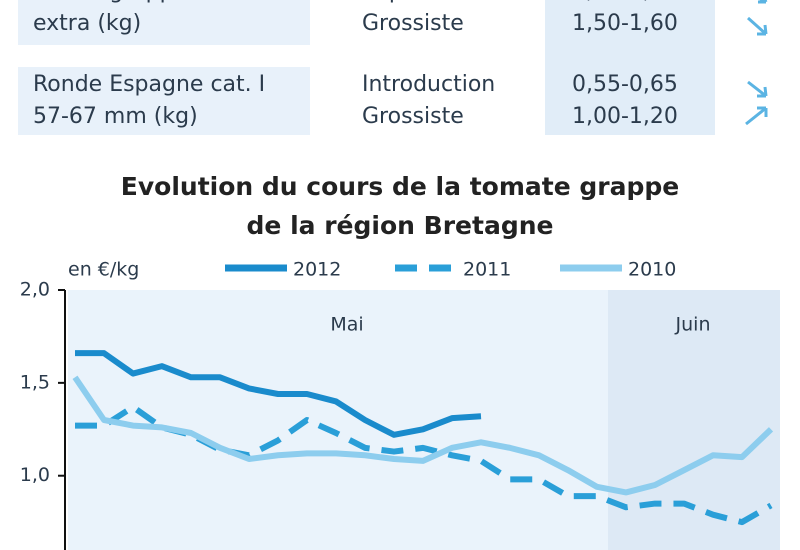 This screenshot has width=800, height=550. What do you see at coordinates (428, 84) in the screenshot?
I see `table-cell-text: Introduction` at bounding box center [428, 84].